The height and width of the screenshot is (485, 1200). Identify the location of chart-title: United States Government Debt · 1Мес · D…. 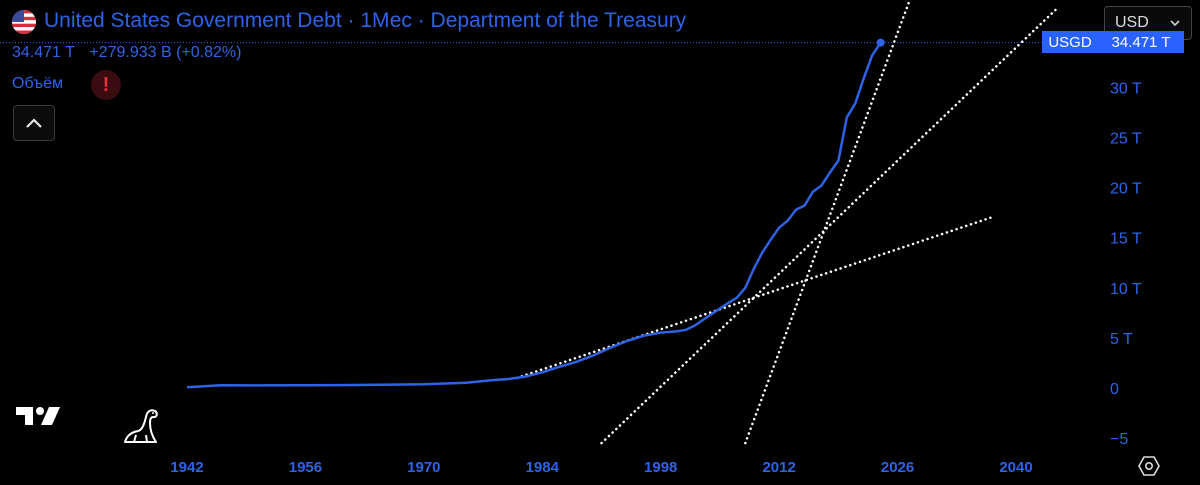
(365, 20).